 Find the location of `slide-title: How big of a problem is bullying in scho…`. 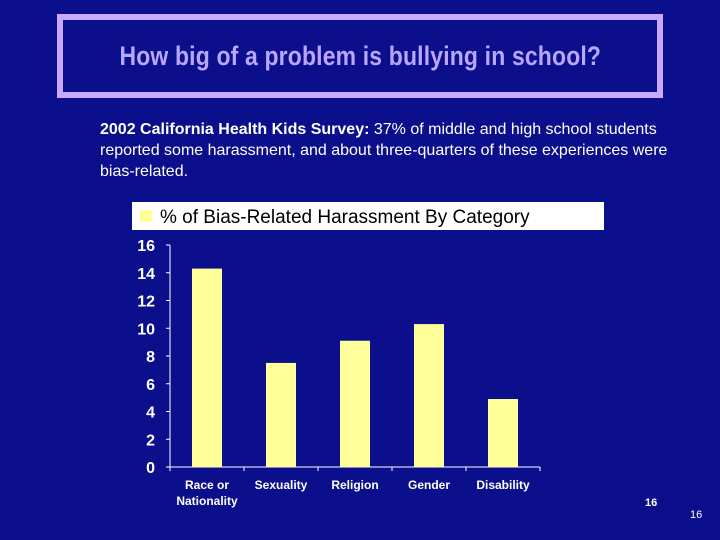

slide-title: How big of a problem is bullying in scho… is located at coordinates (360, 55).